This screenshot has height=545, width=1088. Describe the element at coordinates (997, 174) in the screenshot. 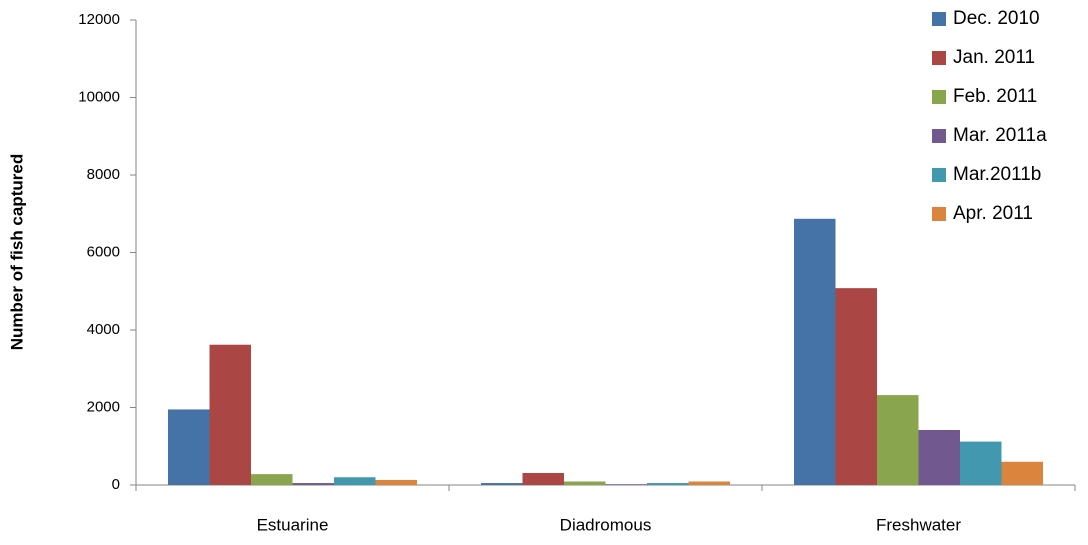

I see `legend-label: Mar.2011b` at that location.